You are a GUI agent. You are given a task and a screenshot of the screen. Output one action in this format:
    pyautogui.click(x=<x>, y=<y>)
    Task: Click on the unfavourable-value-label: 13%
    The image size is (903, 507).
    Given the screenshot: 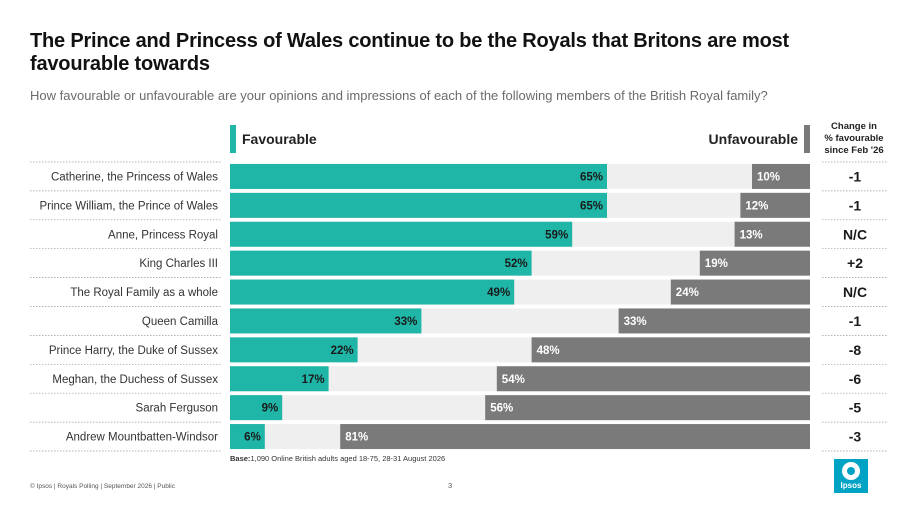 What is the action you would take?
    pyautogui.click(x=751, y=235)
    